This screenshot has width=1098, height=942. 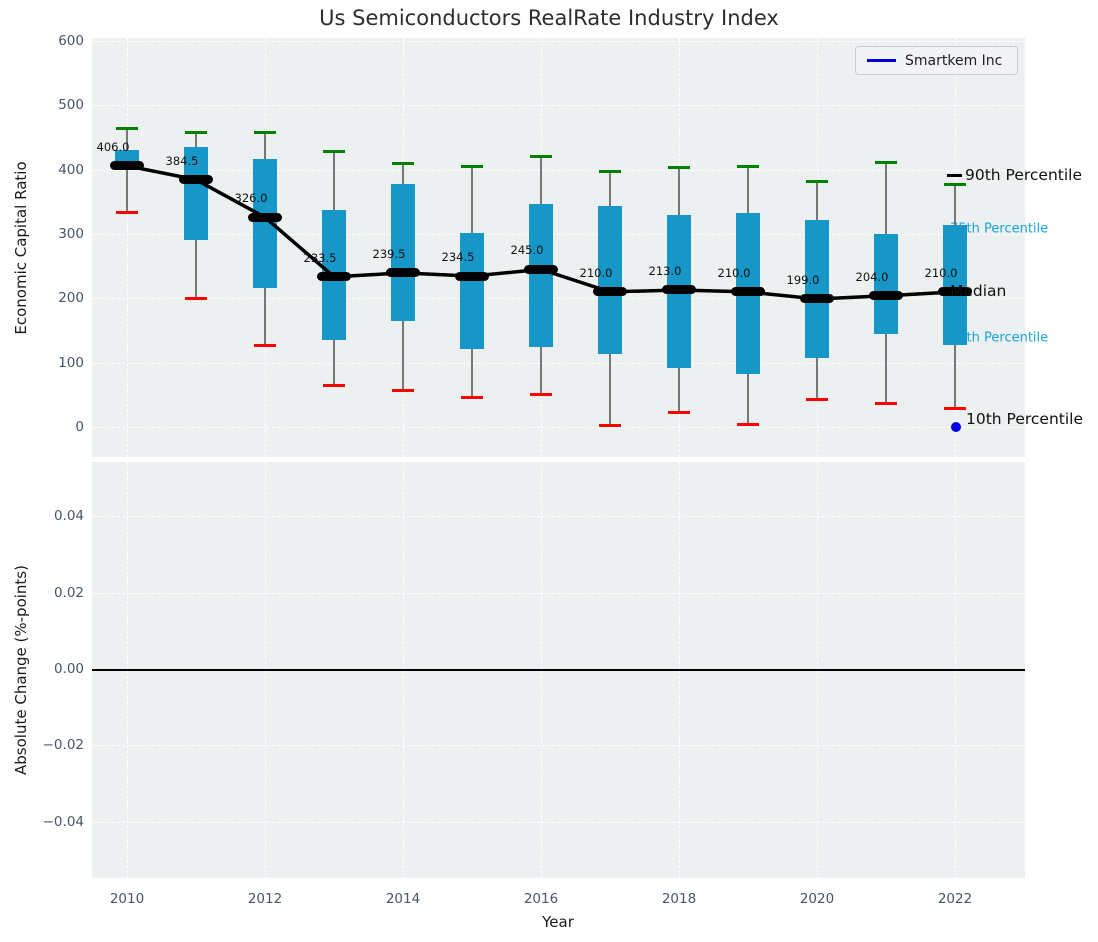 I want to click on legend-line-swatch, so click(x=881, y=60).